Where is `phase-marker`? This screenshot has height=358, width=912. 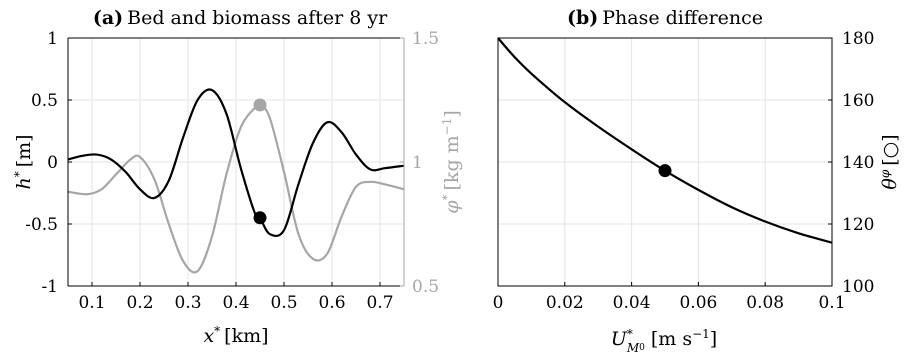
phase-marker is located at coordinates (665, 171).